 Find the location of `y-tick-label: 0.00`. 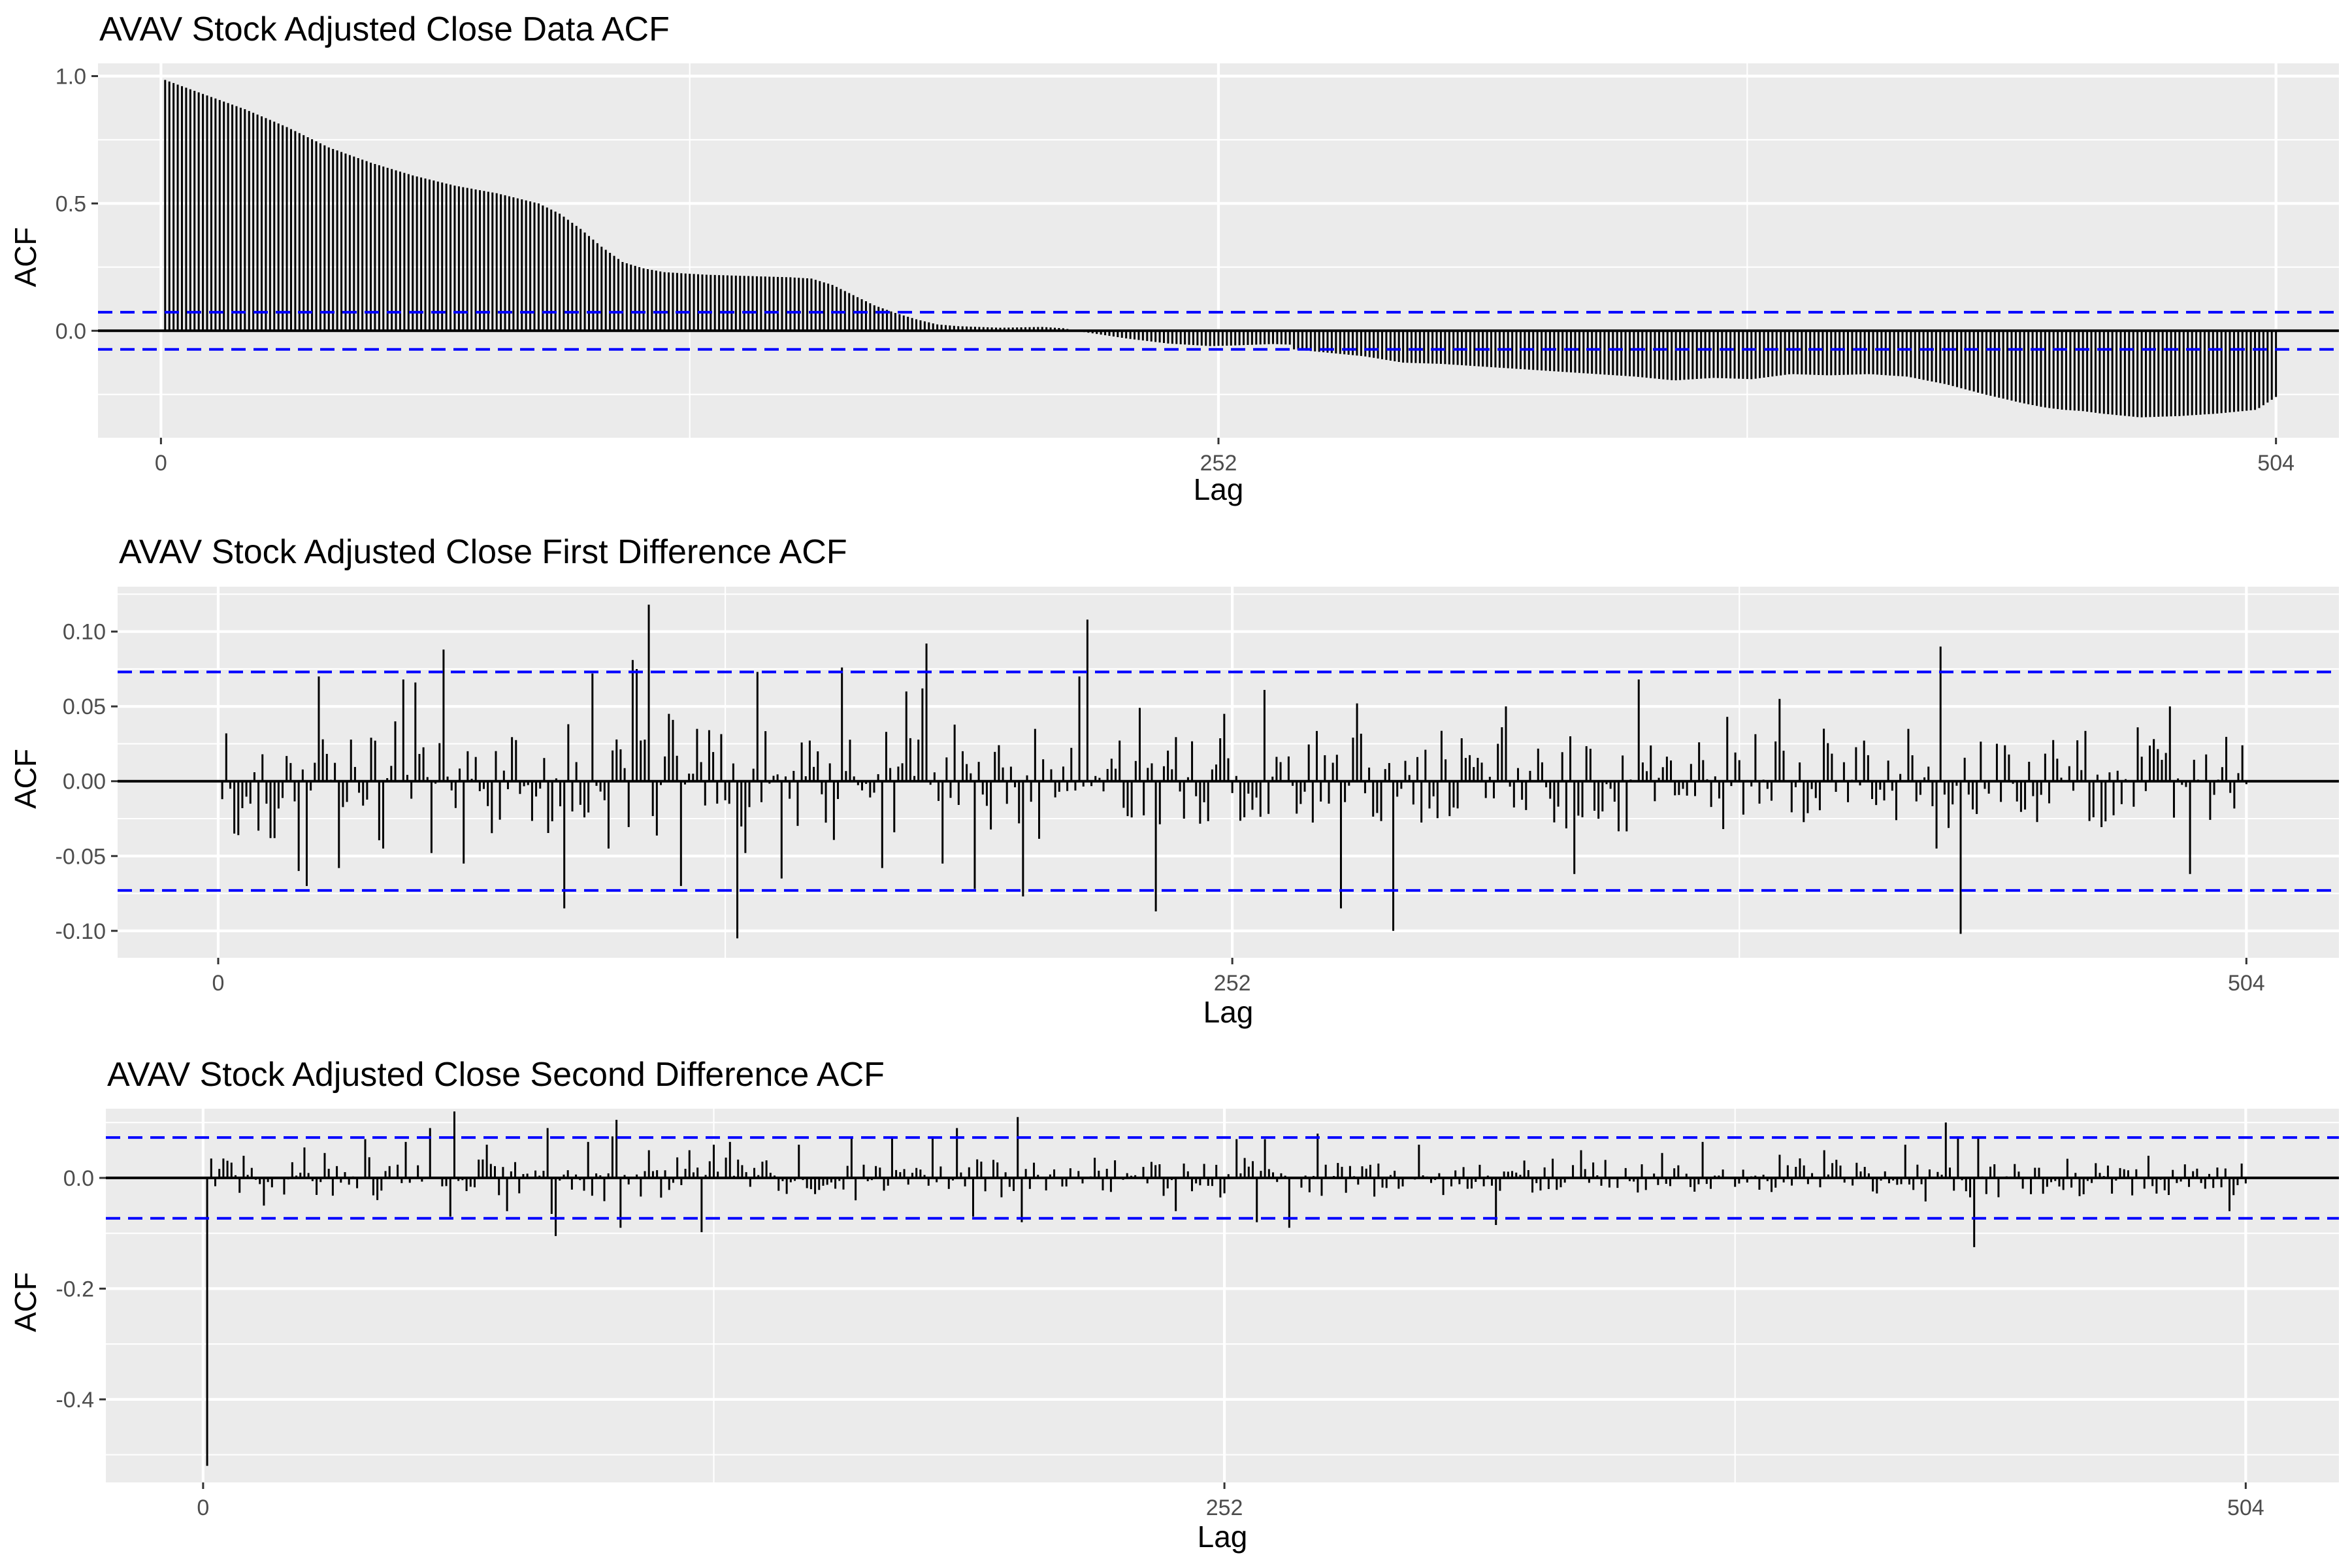

y-tick-label: 0.00 is located at coordinates (84, 782).